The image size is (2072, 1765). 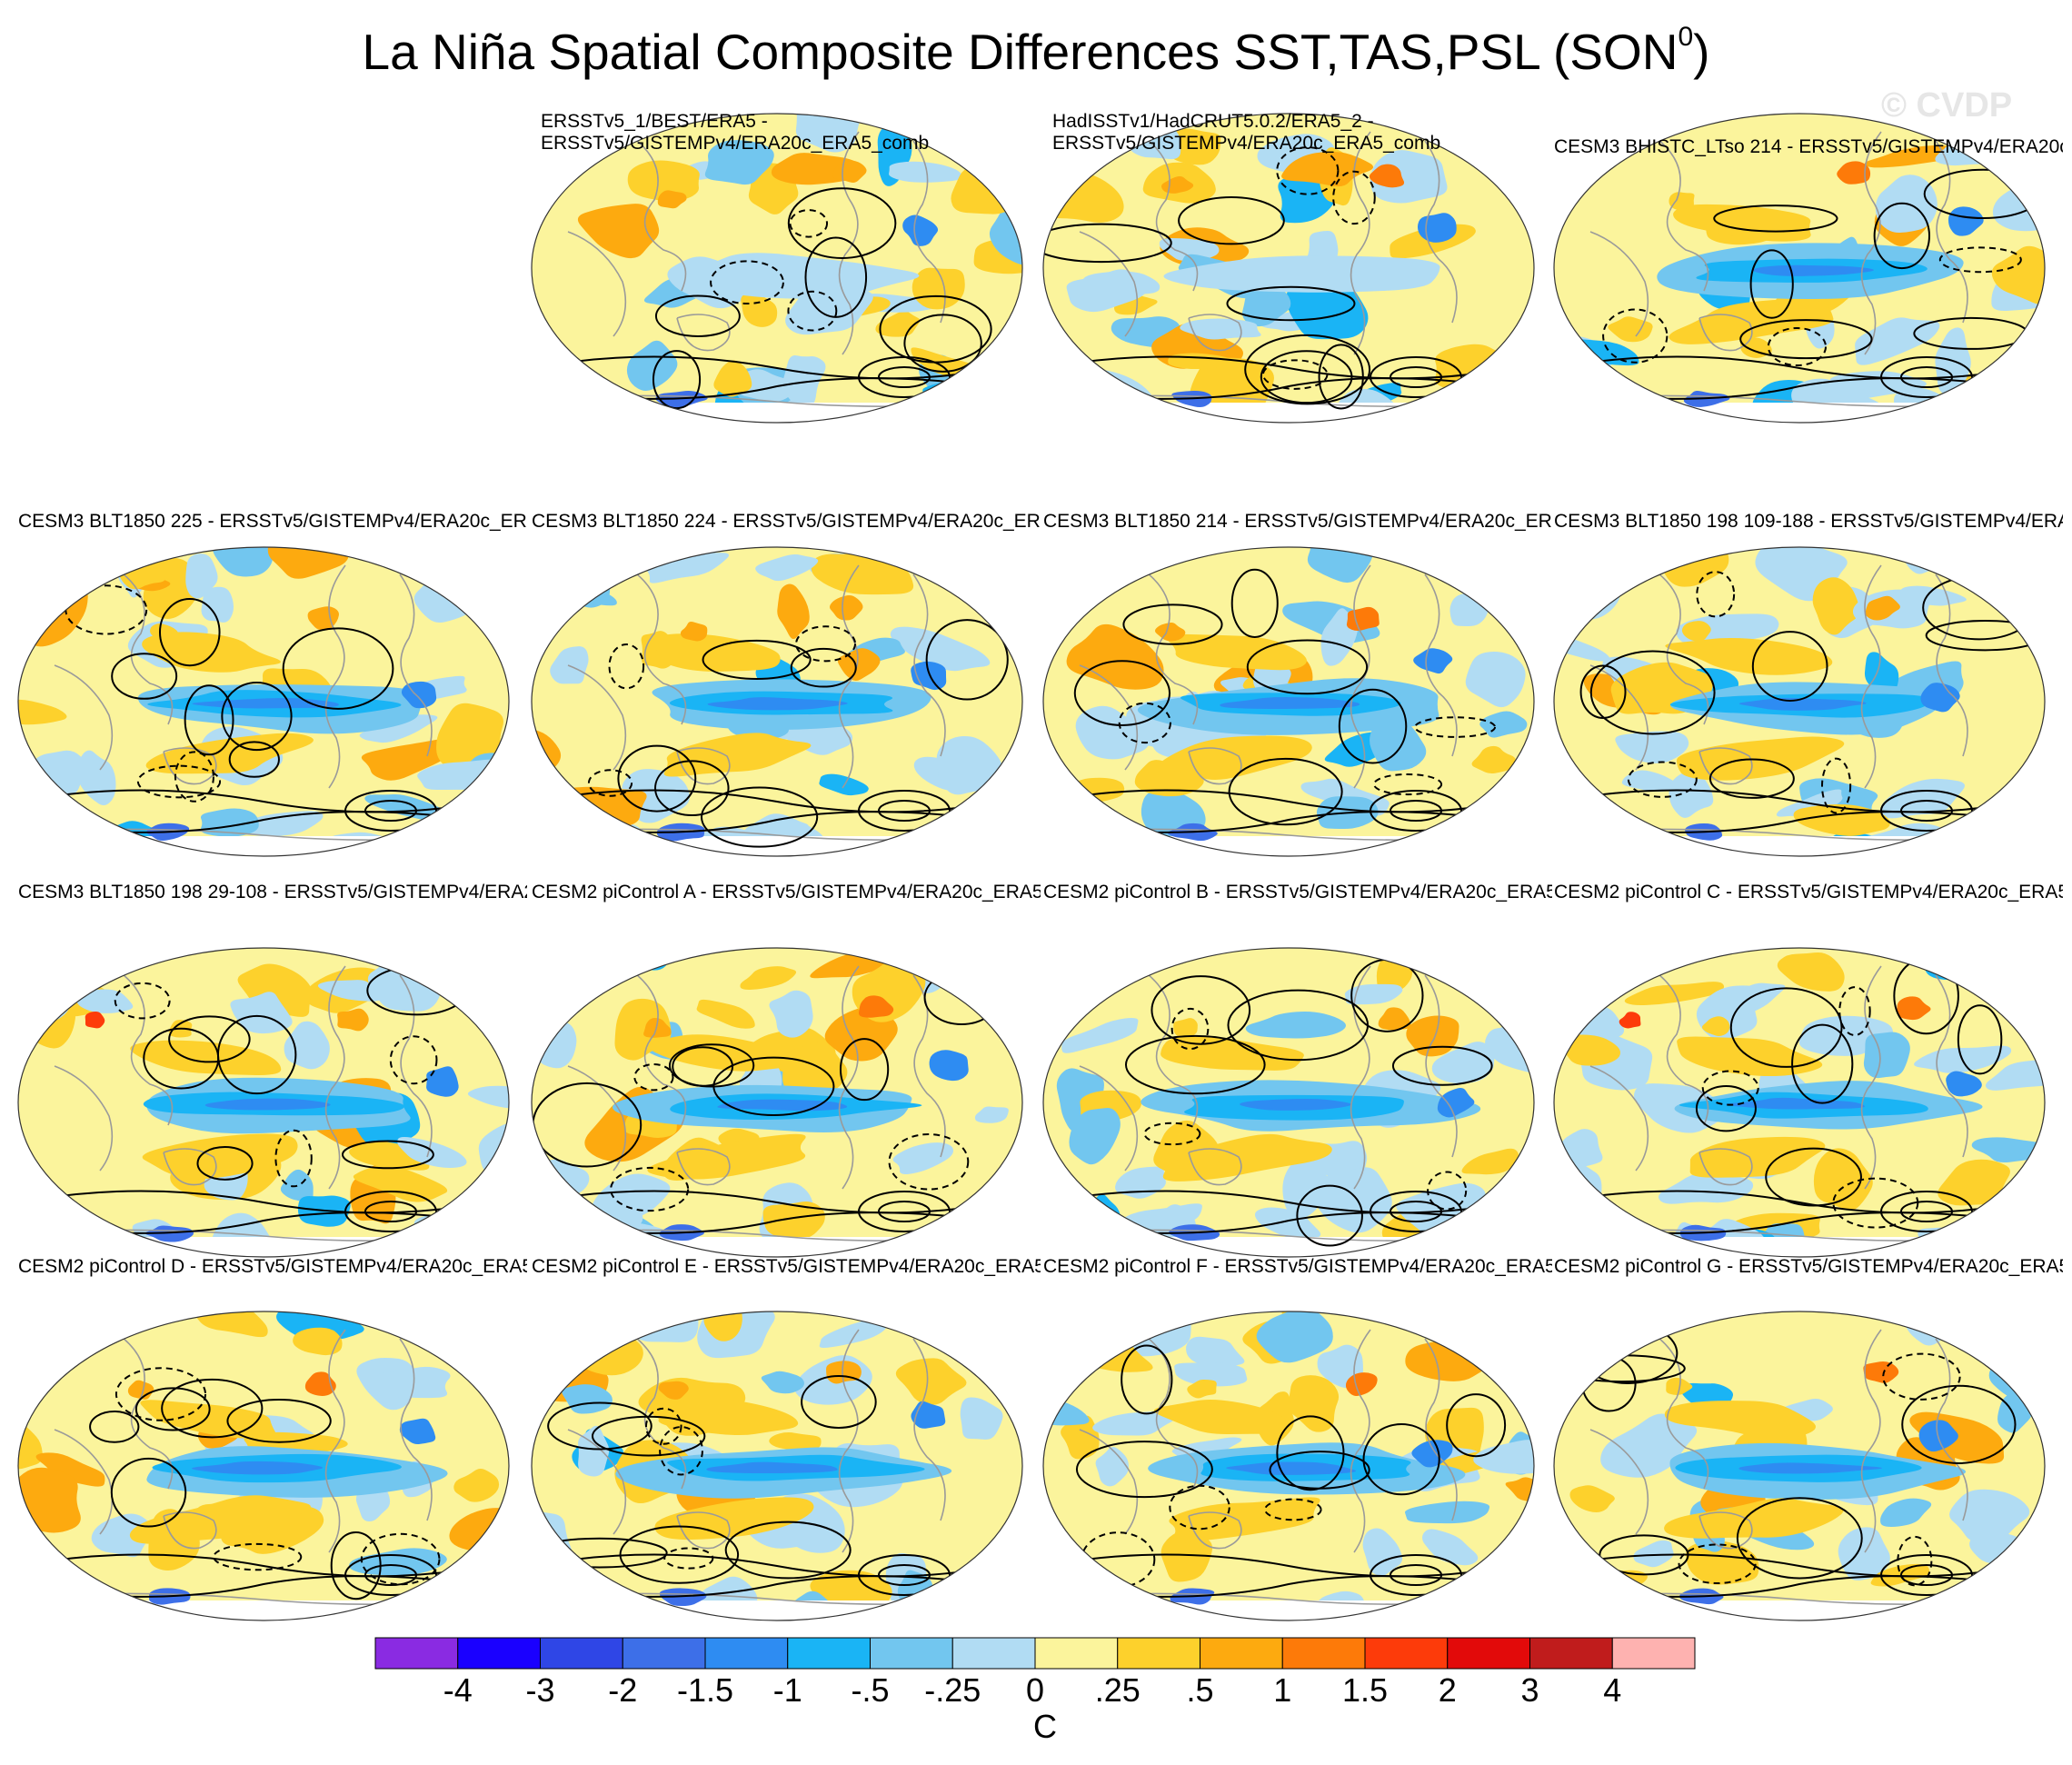 What do you see at coordinates (1035, 1690) in the screenshot?
I see `colorbar-tick-label: 0` at bounding box center [1035, 1690].